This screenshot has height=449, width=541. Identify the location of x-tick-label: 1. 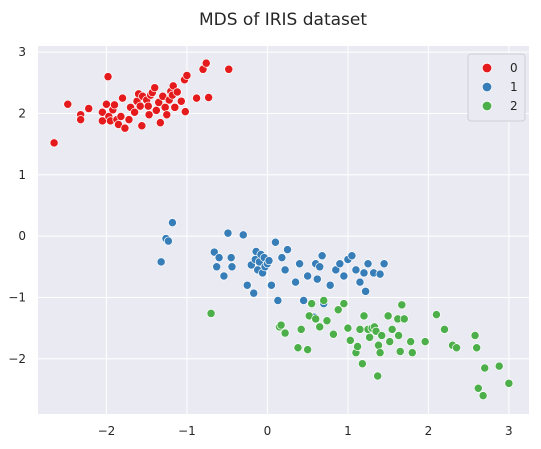
(348, 431).